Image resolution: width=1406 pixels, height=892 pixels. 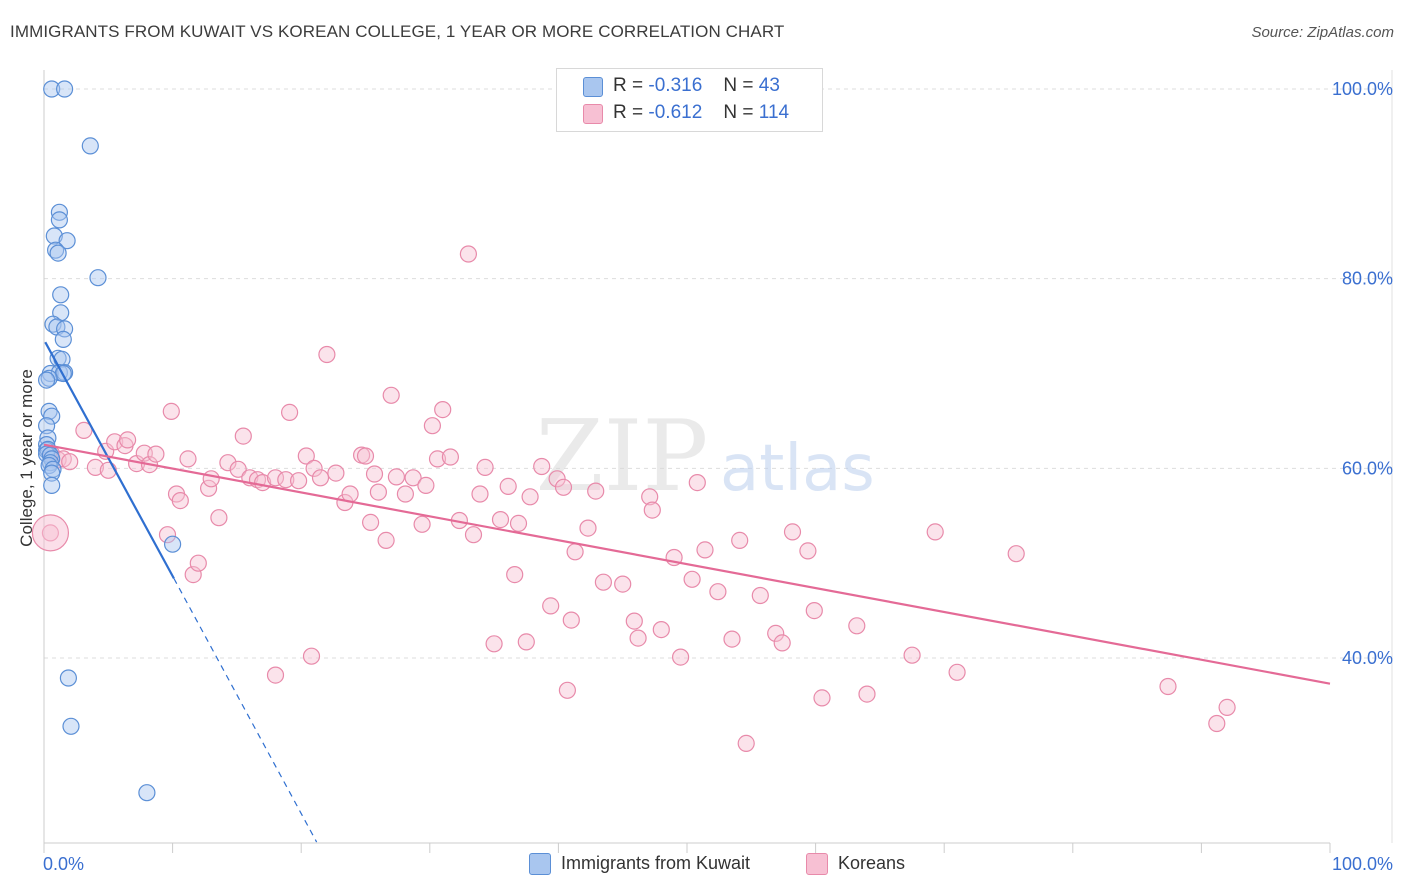 I want to click on kuwait-swatch, so click(x=593, y=87).